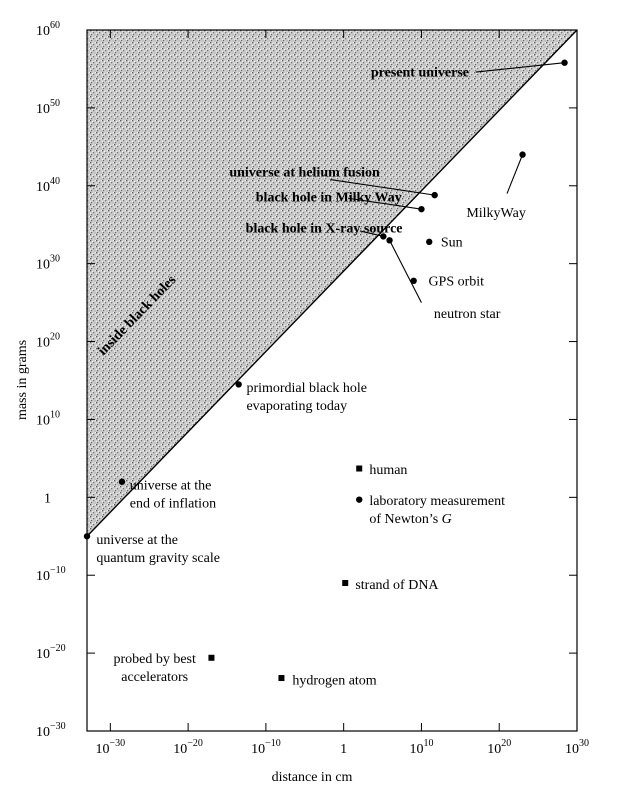  I want to click on primordial-black-hole-marker, so click(238, 384).